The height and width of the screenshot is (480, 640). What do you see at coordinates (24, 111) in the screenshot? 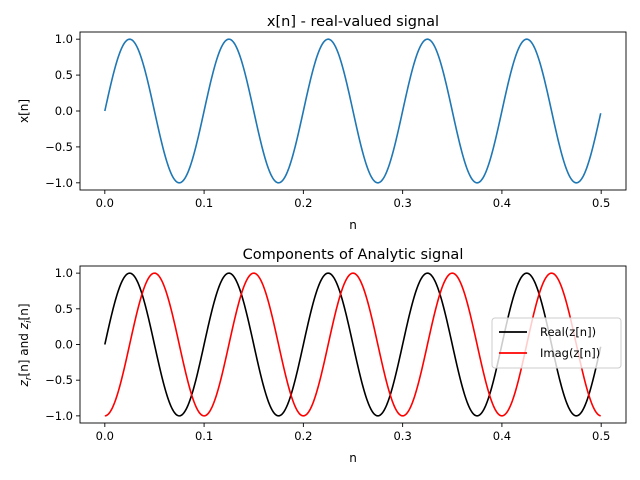
I see `top-y-axis-label: x[n]` at bounding box center [24, 111].